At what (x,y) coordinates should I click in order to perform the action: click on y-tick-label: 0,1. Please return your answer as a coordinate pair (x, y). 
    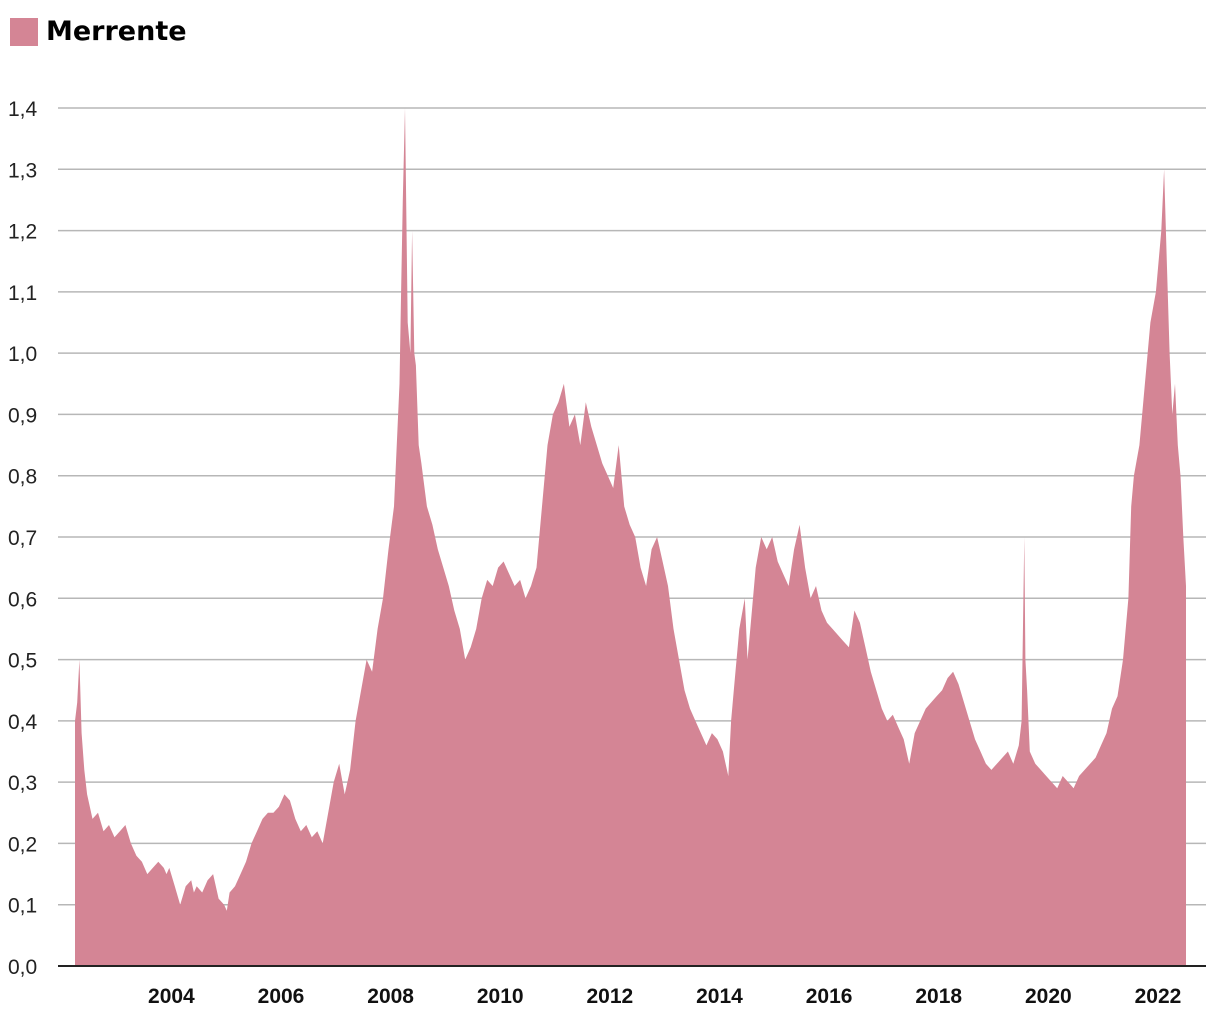
    Looking at the image, I should click on (22, 906).